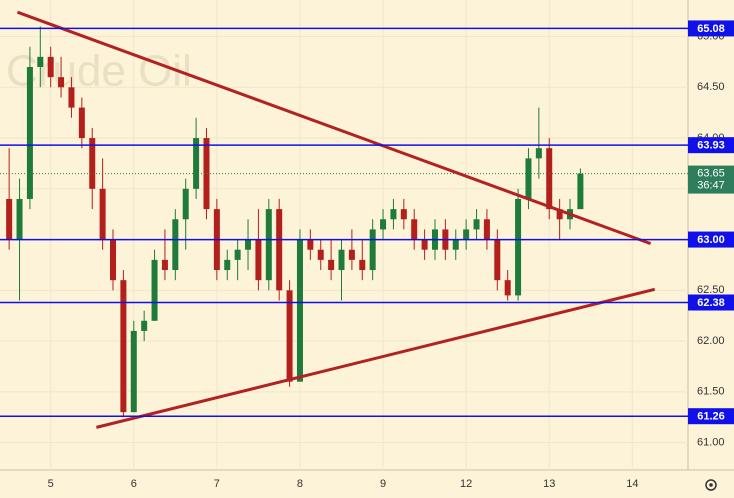 The height and width of the screenshot is (498, 734). Describe the element at coordinates (300, 484) in the screenshot. I see `x-tick-label: 8` at that location.